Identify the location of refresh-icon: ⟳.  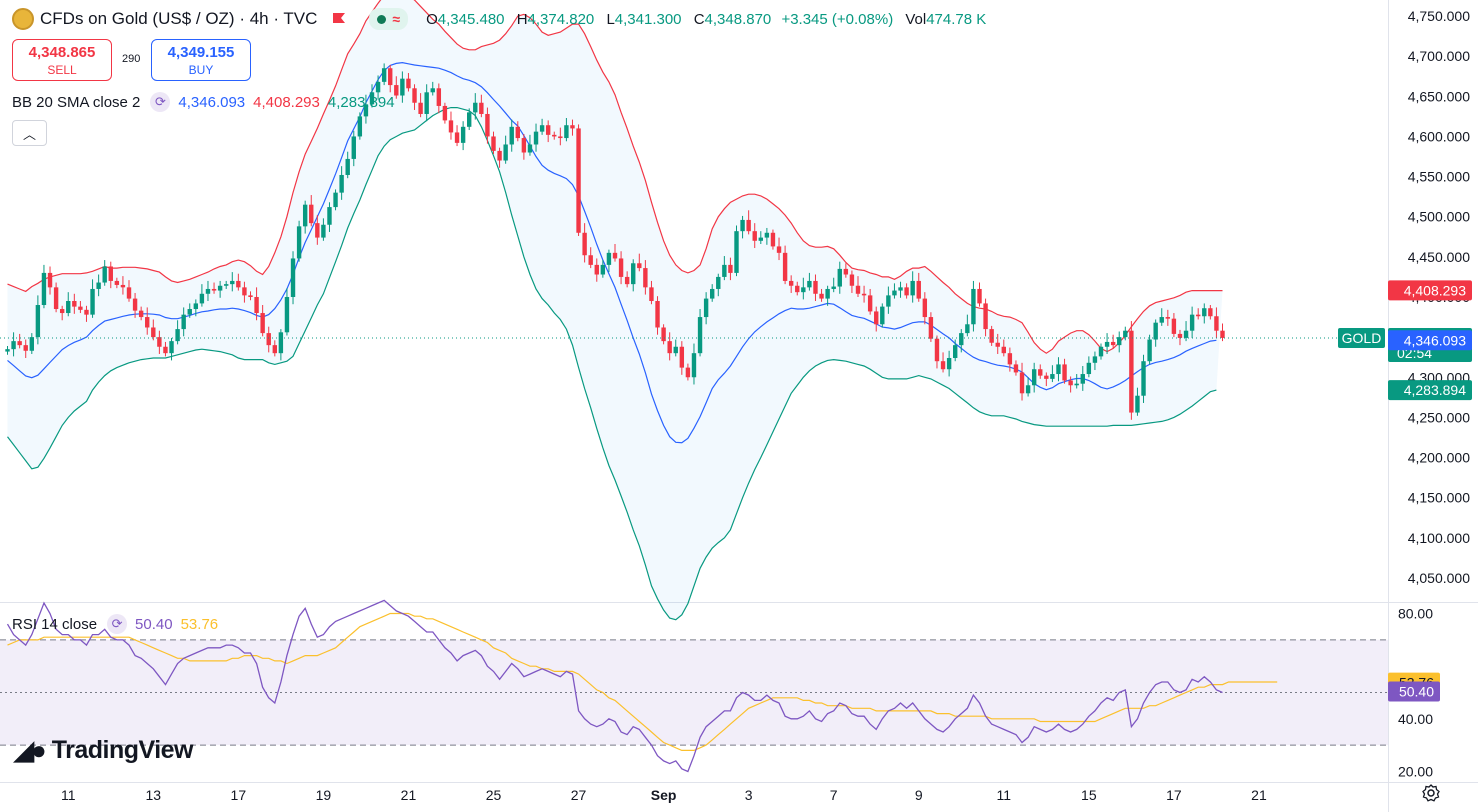
(160, 102).